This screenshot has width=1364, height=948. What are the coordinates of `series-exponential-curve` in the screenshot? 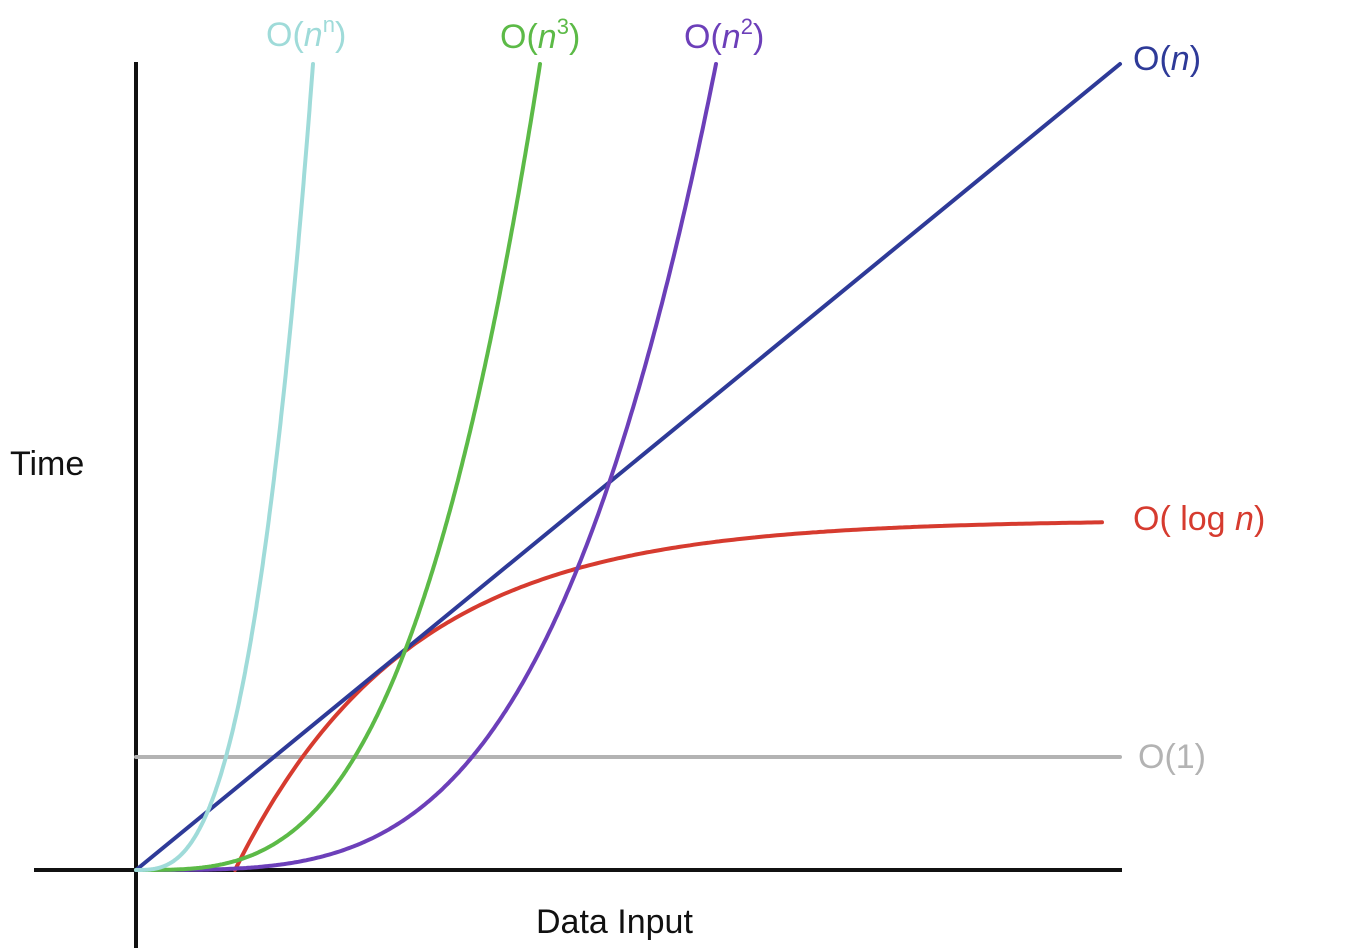 It's located at (224, 467).